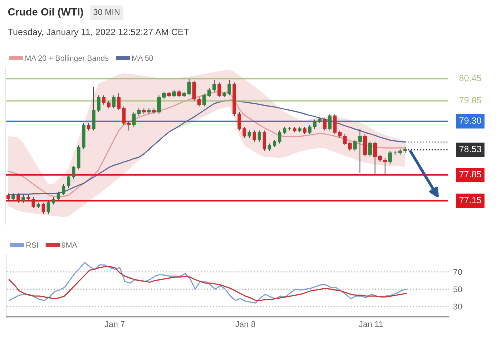  I want to click on y-tick-label: 70, so click(458, 272).